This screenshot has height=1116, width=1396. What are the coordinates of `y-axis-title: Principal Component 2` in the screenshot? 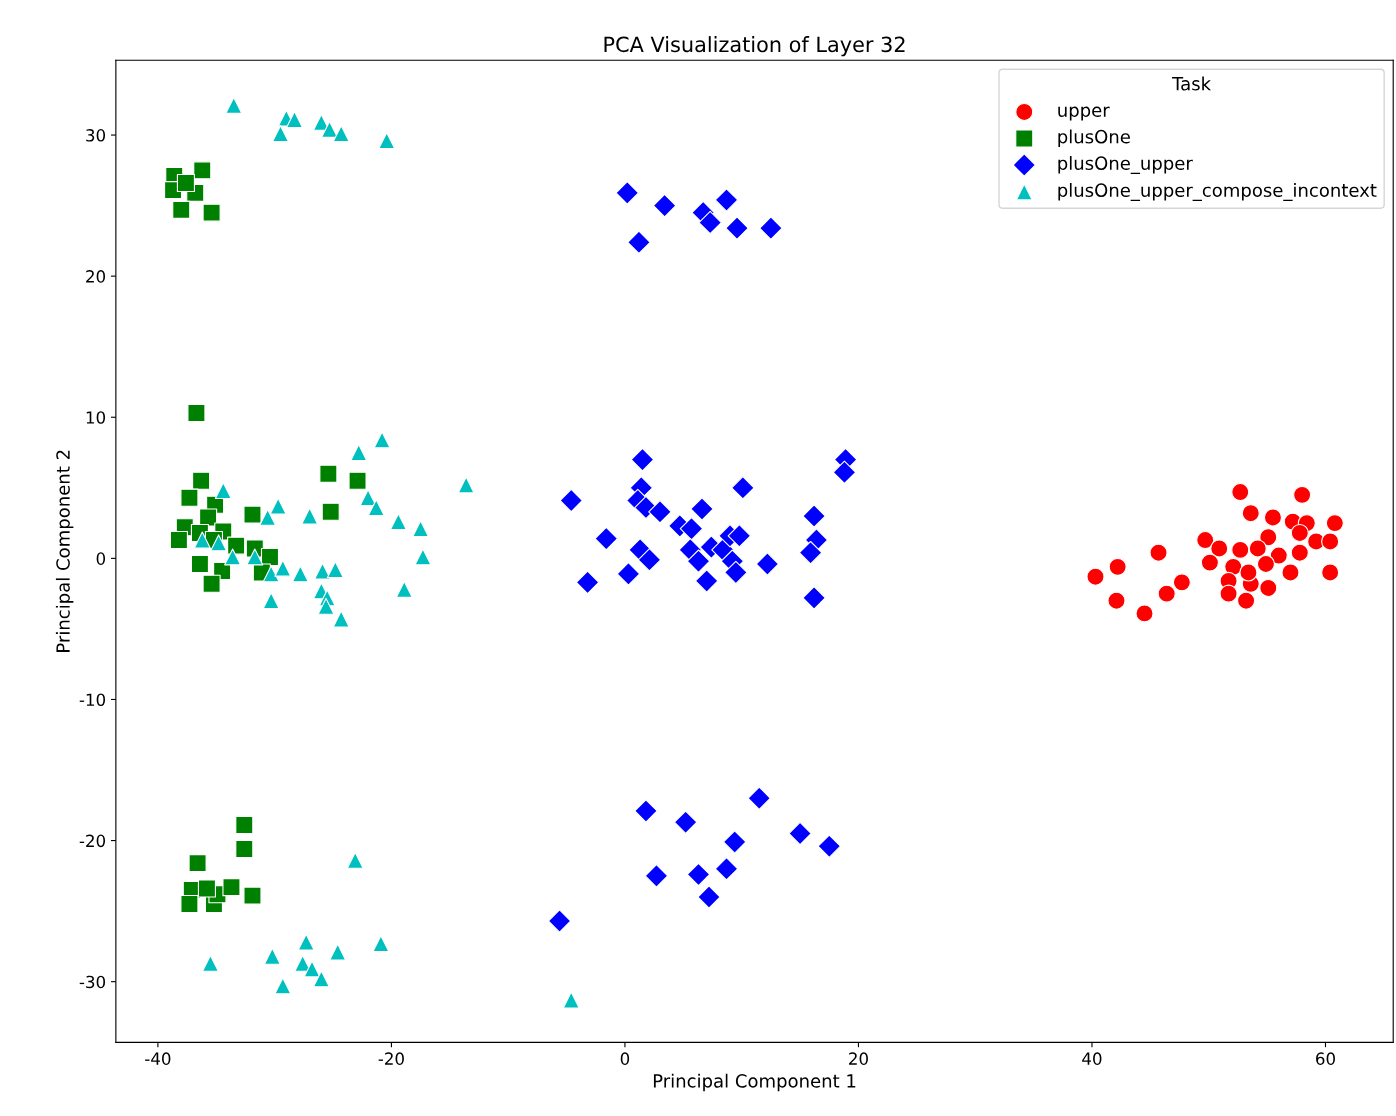 It's located at (64, 551).